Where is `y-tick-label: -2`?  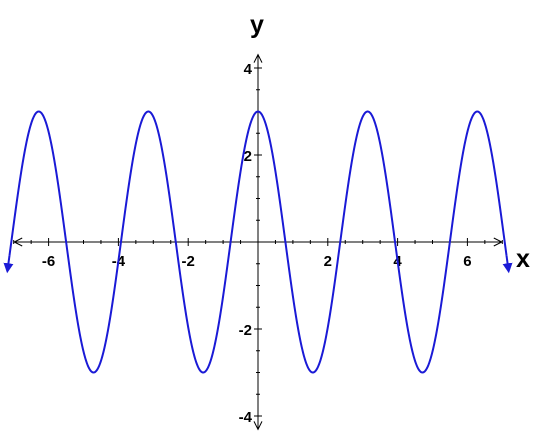 y-tick-label: -2 is located at coordinates (245, 330).